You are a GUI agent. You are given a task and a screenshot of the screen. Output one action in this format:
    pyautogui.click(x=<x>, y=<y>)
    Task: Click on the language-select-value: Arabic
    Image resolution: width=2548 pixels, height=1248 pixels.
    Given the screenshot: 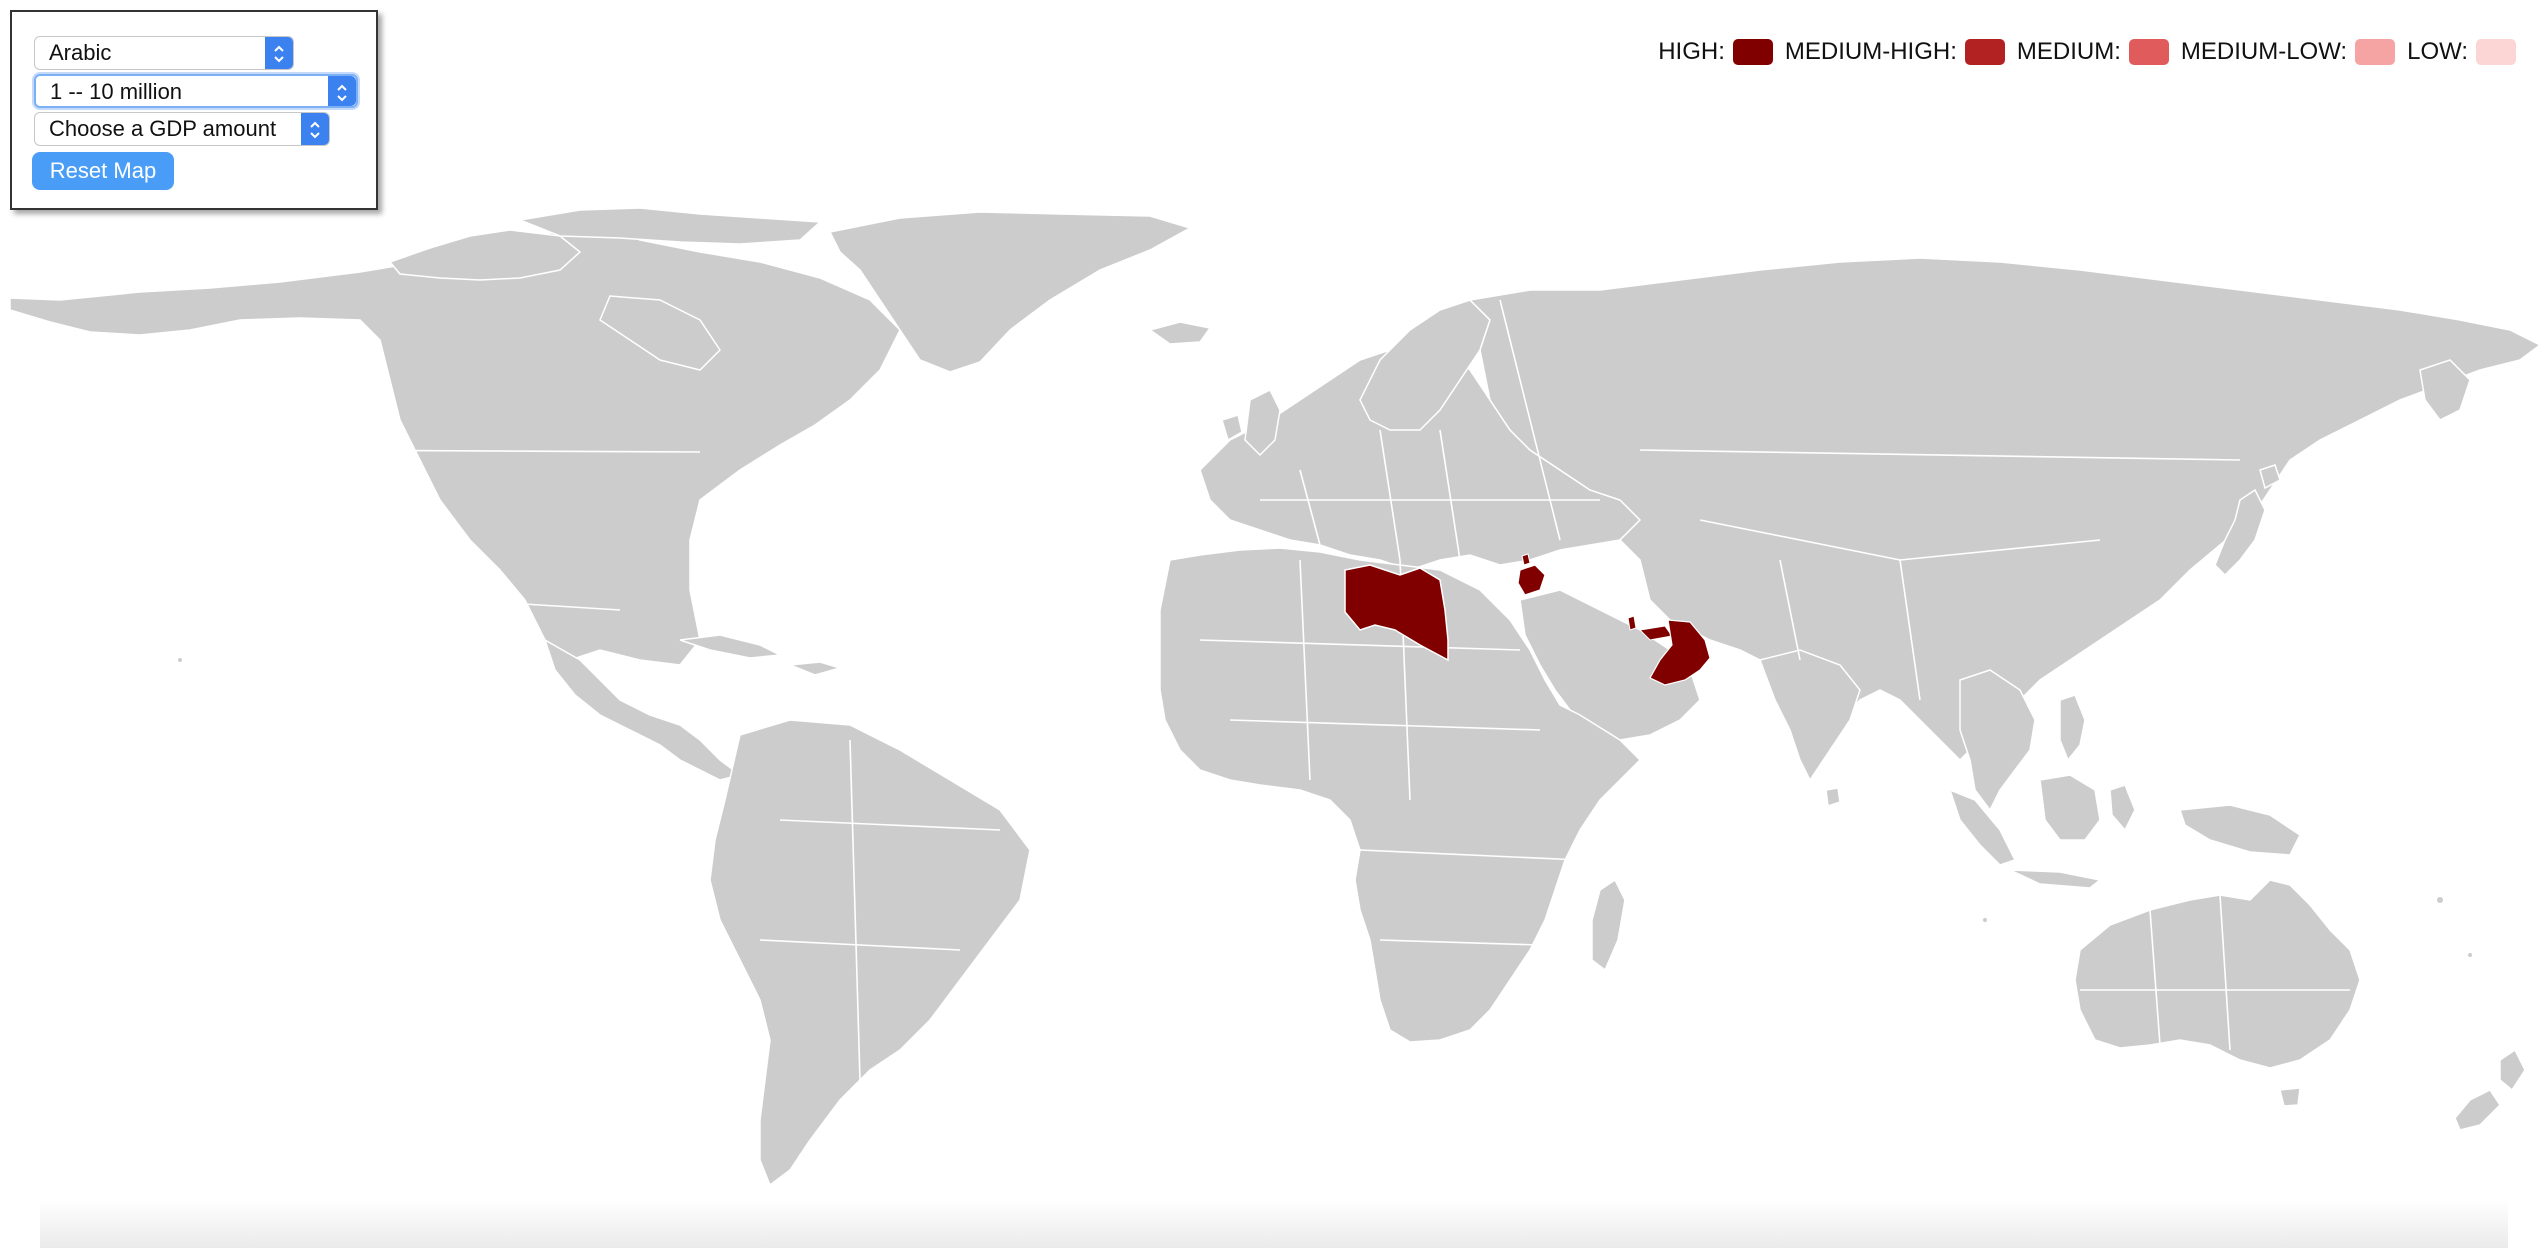 What is the action you would take?
    pyautogui.click(x=80, y=52)
    